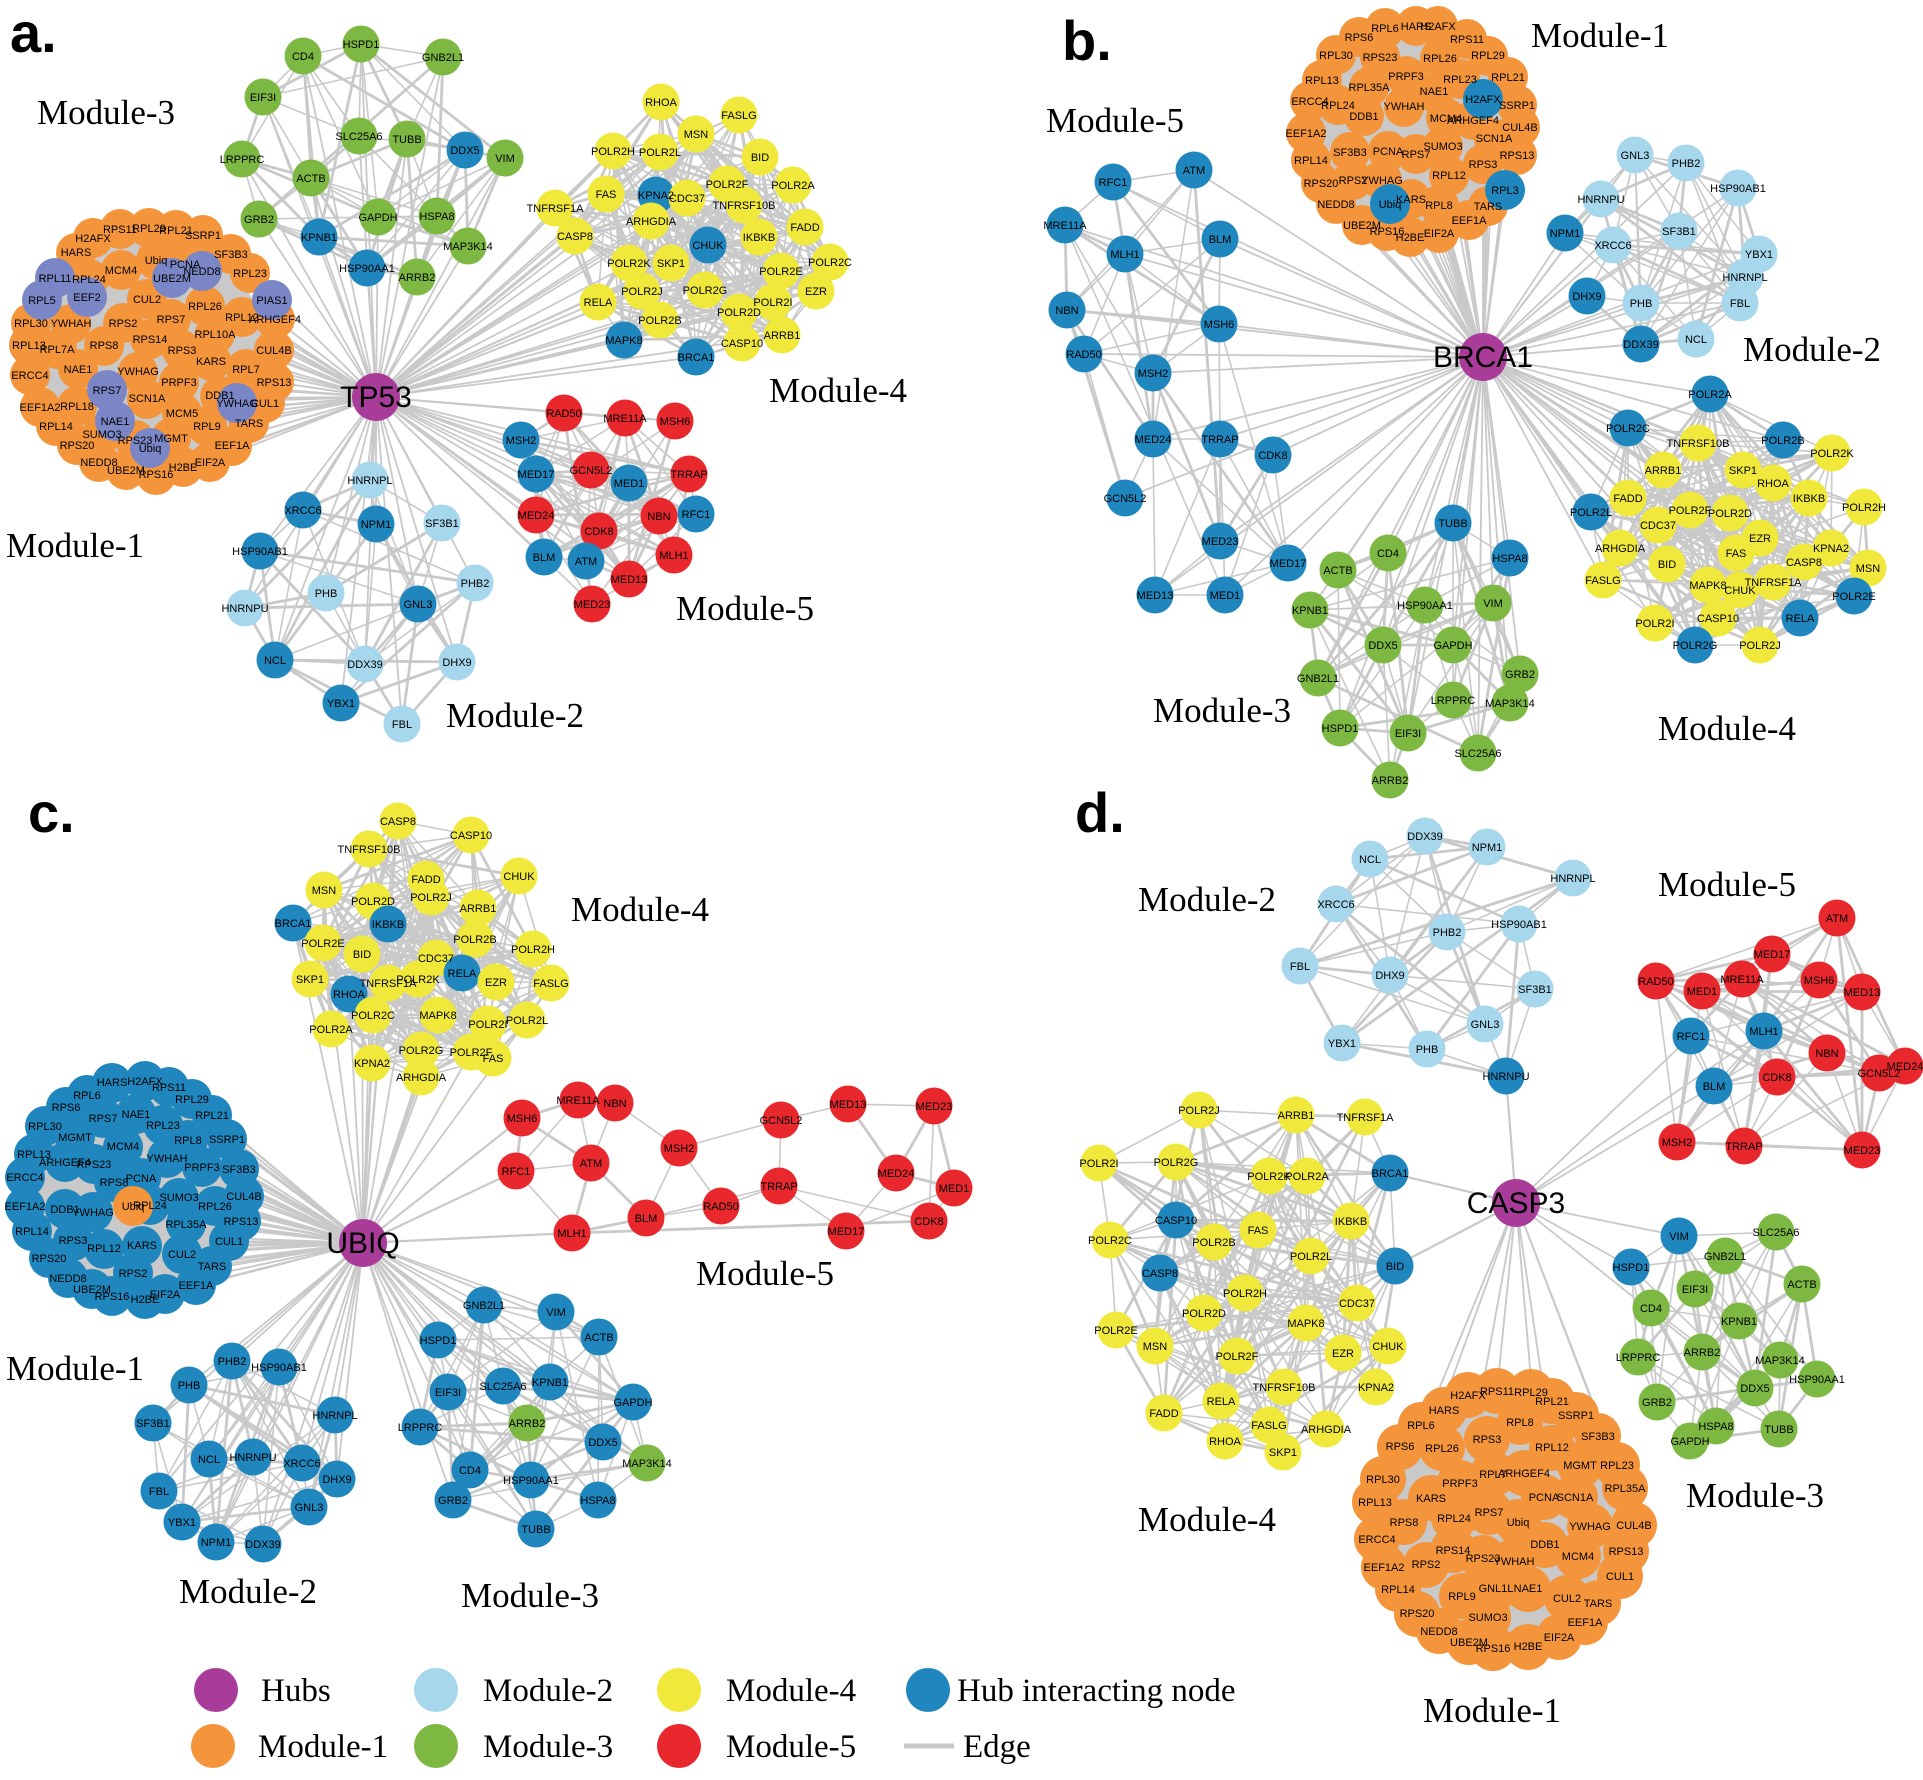 The width and height of the screenshot is (1923, 1780). What do you see at coordinates (673, 556) in the screenshot?
I see `svg-text: MLH1` at bounding box center [673, 556].